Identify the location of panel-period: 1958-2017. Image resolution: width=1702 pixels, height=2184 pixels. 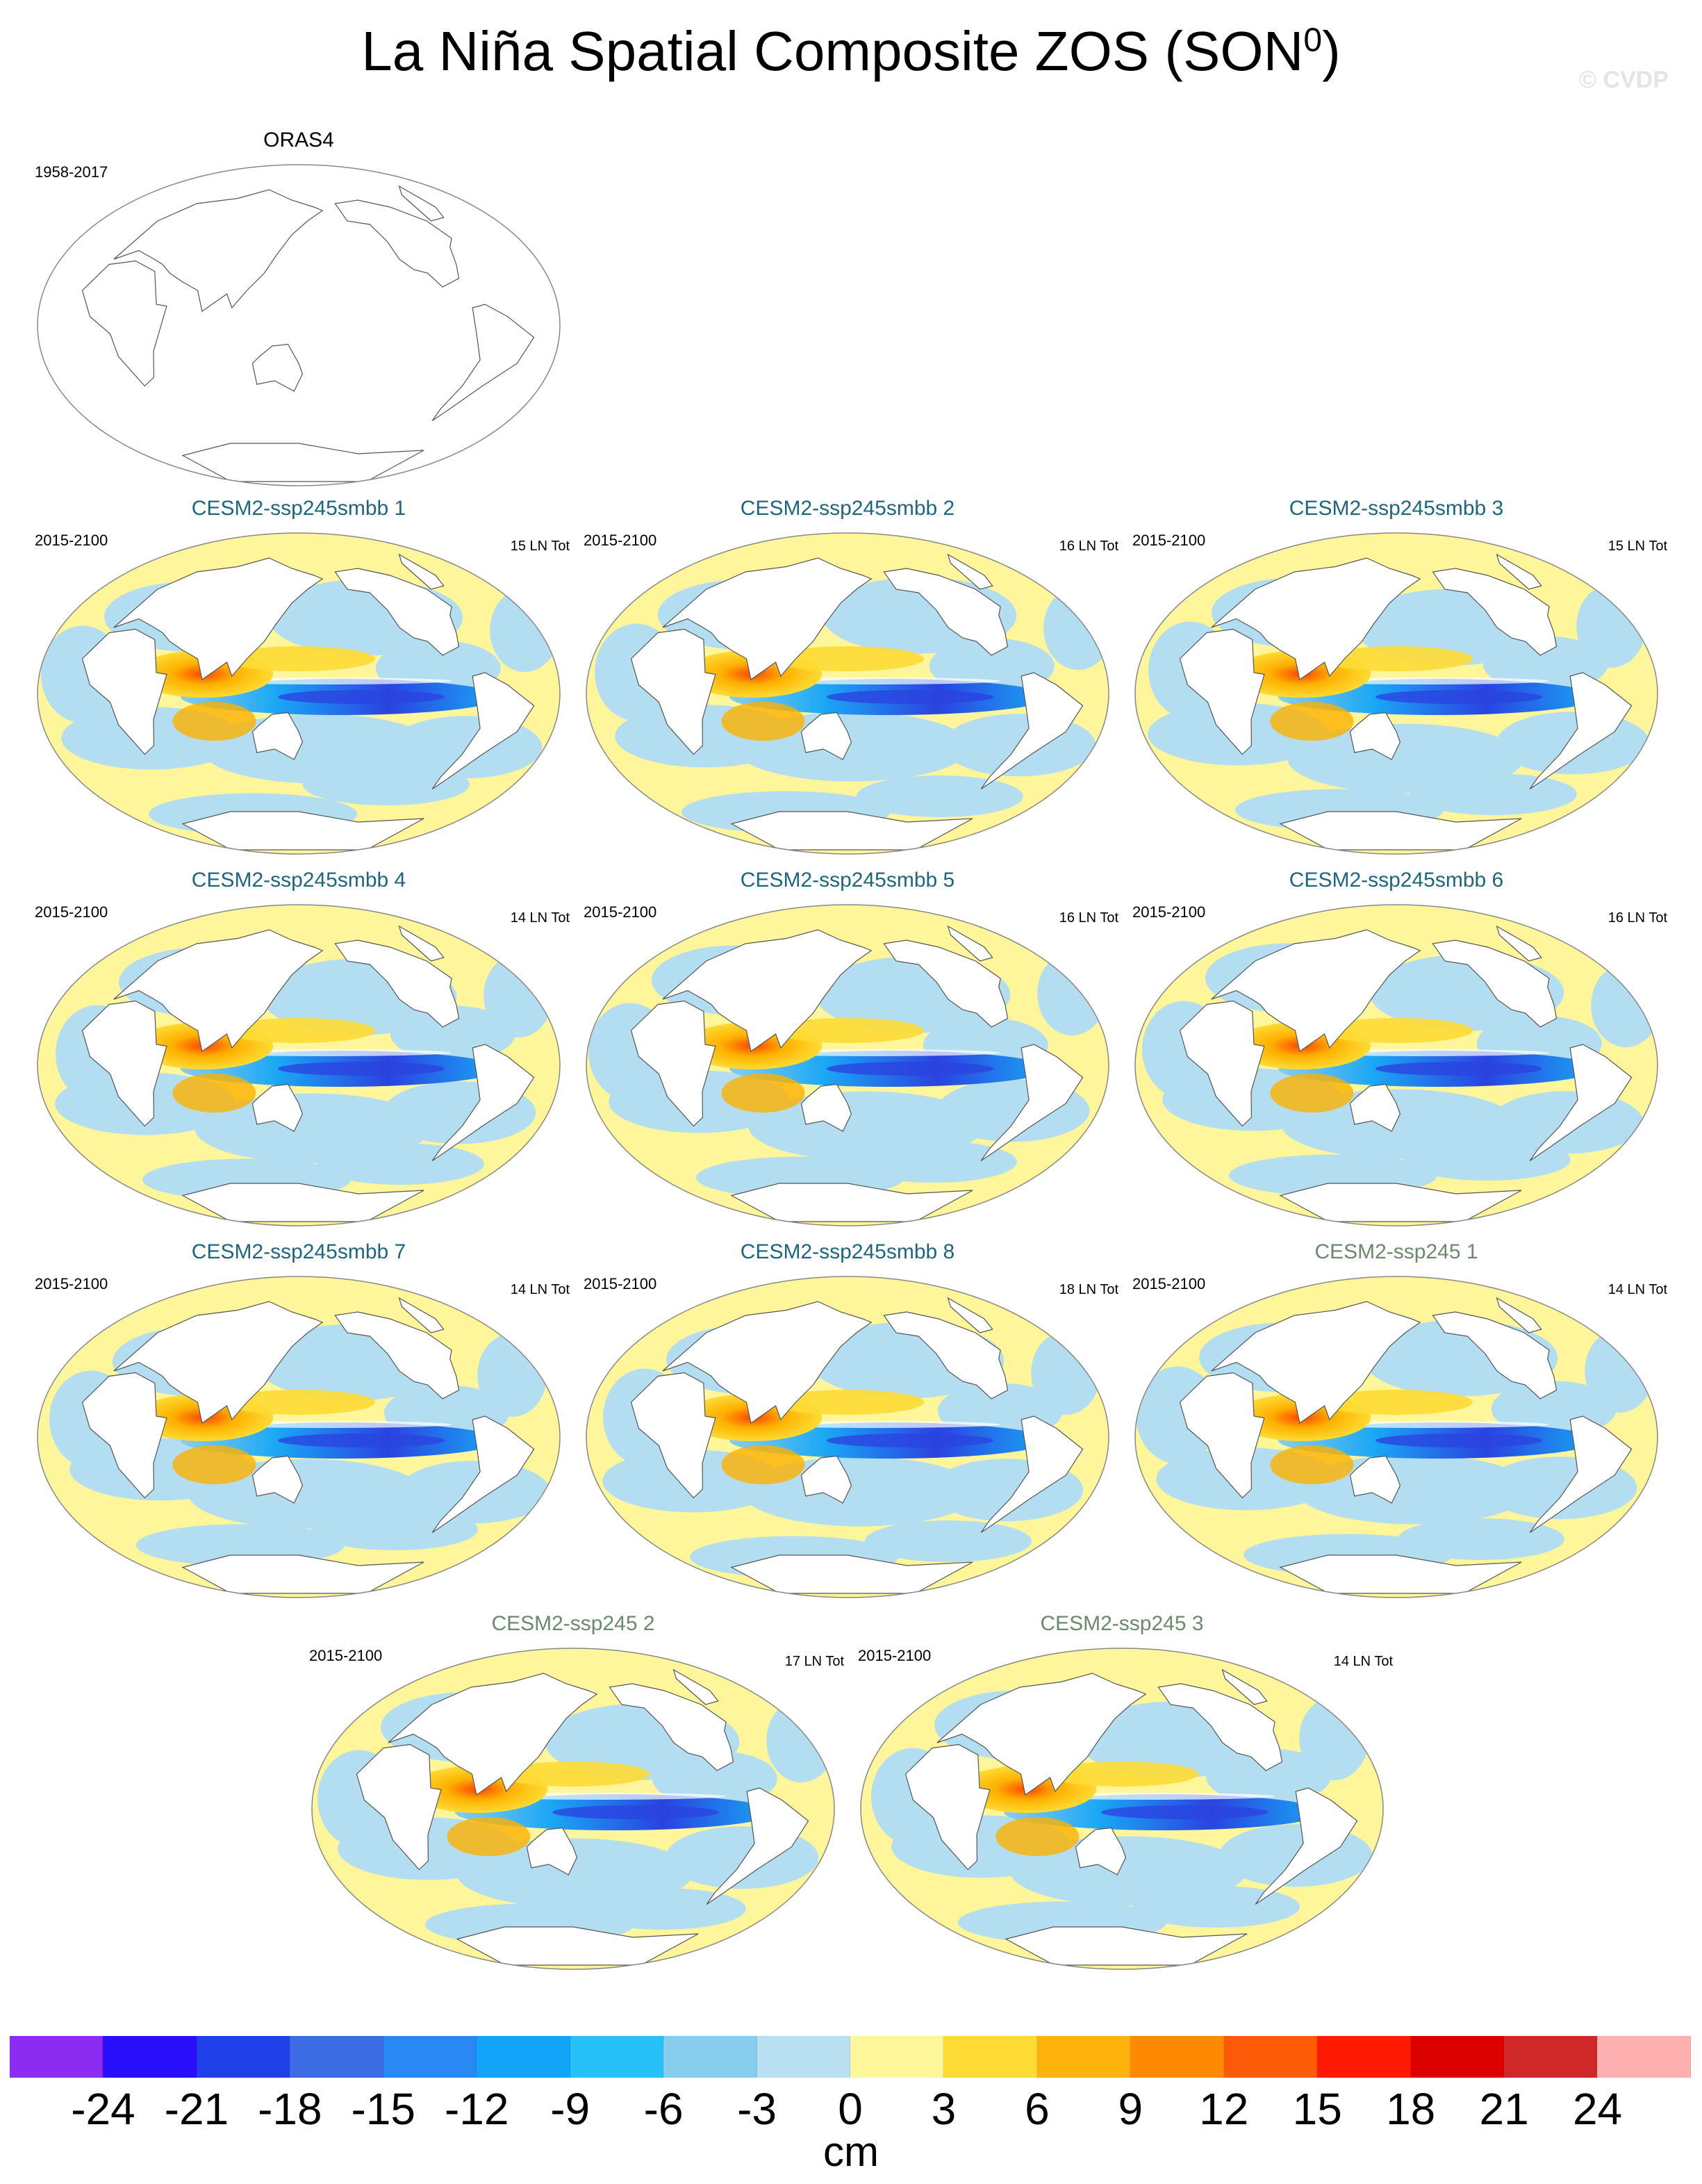
(71, 172).